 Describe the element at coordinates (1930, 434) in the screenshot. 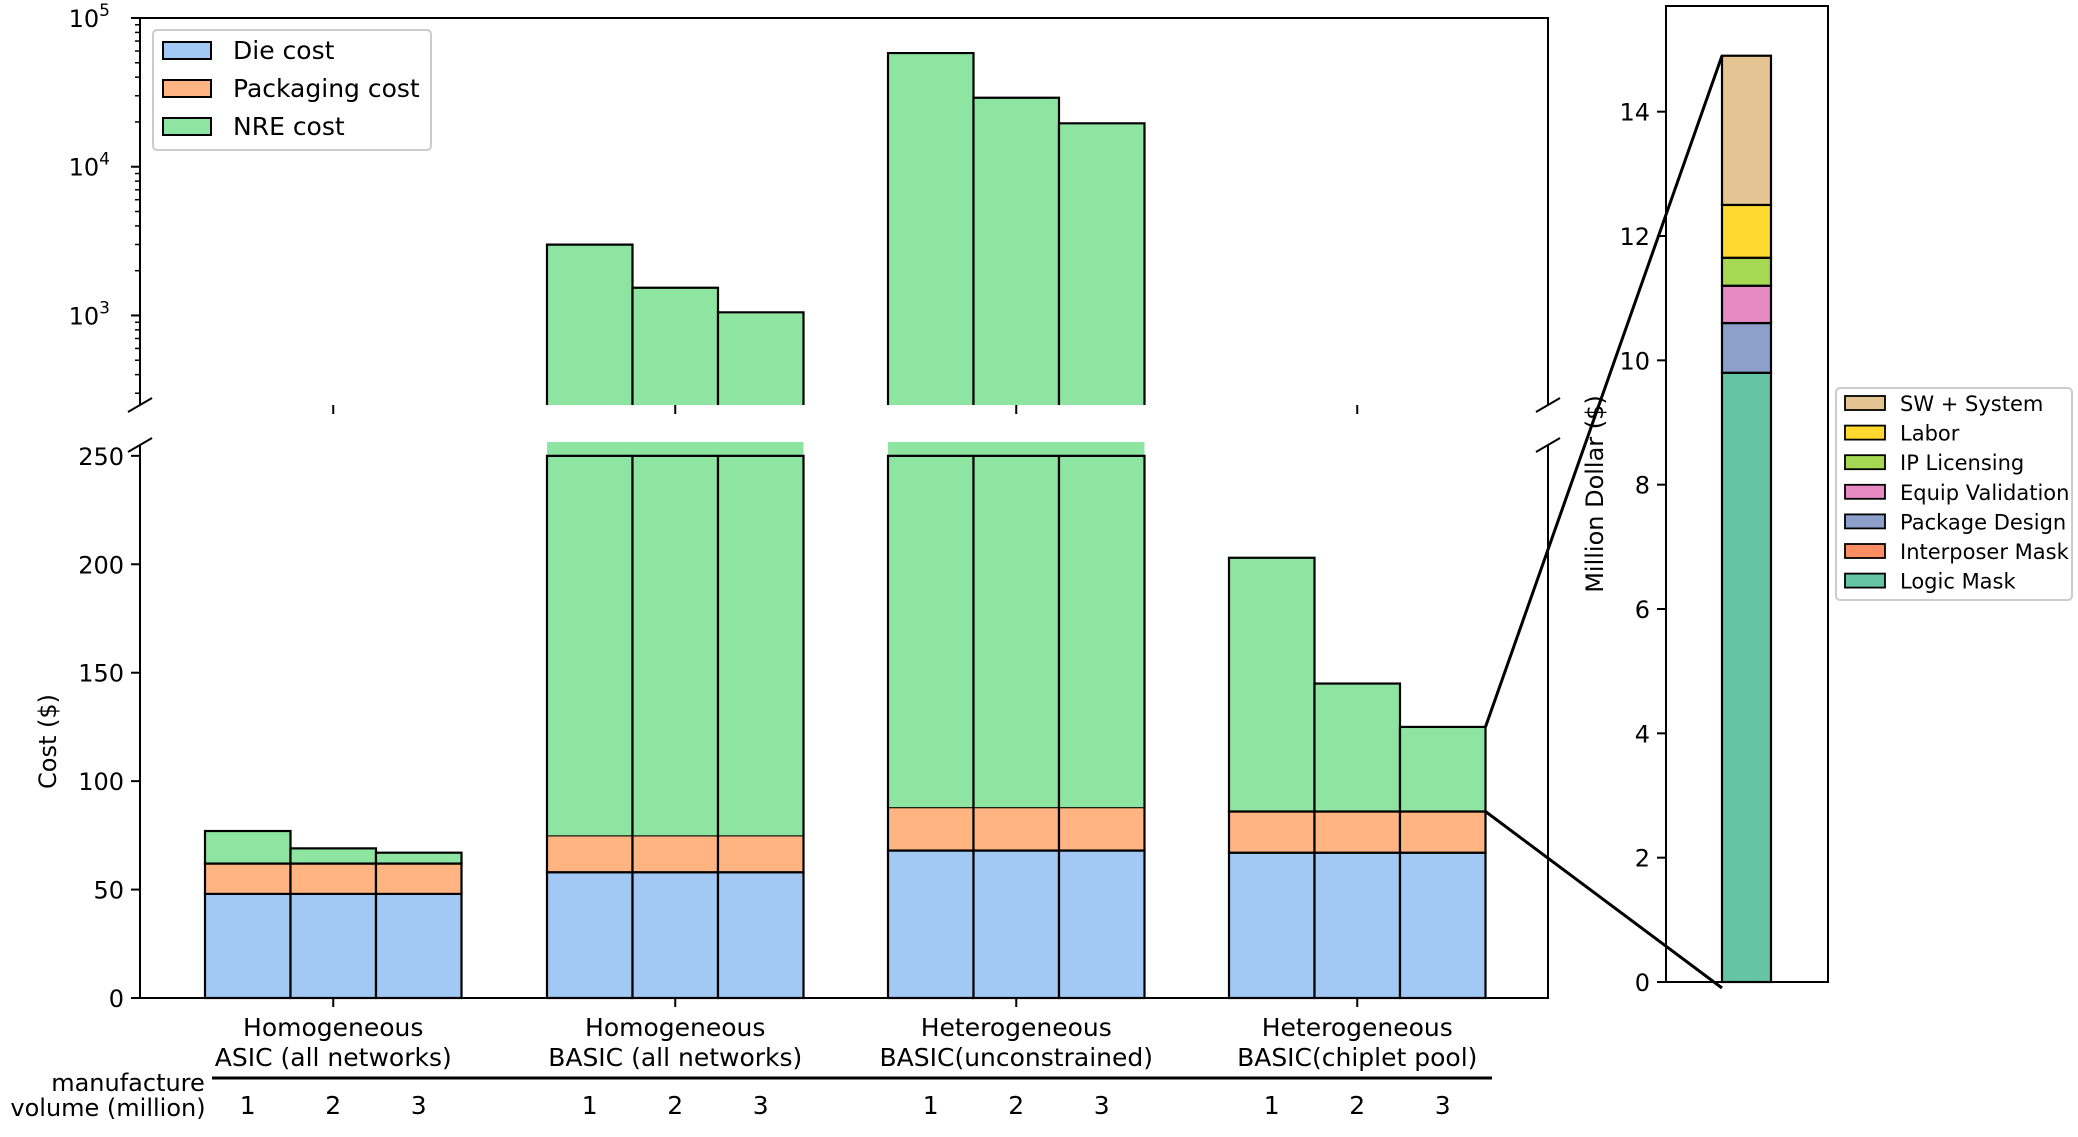

I see `inset-legend-label: Labor` at that location.